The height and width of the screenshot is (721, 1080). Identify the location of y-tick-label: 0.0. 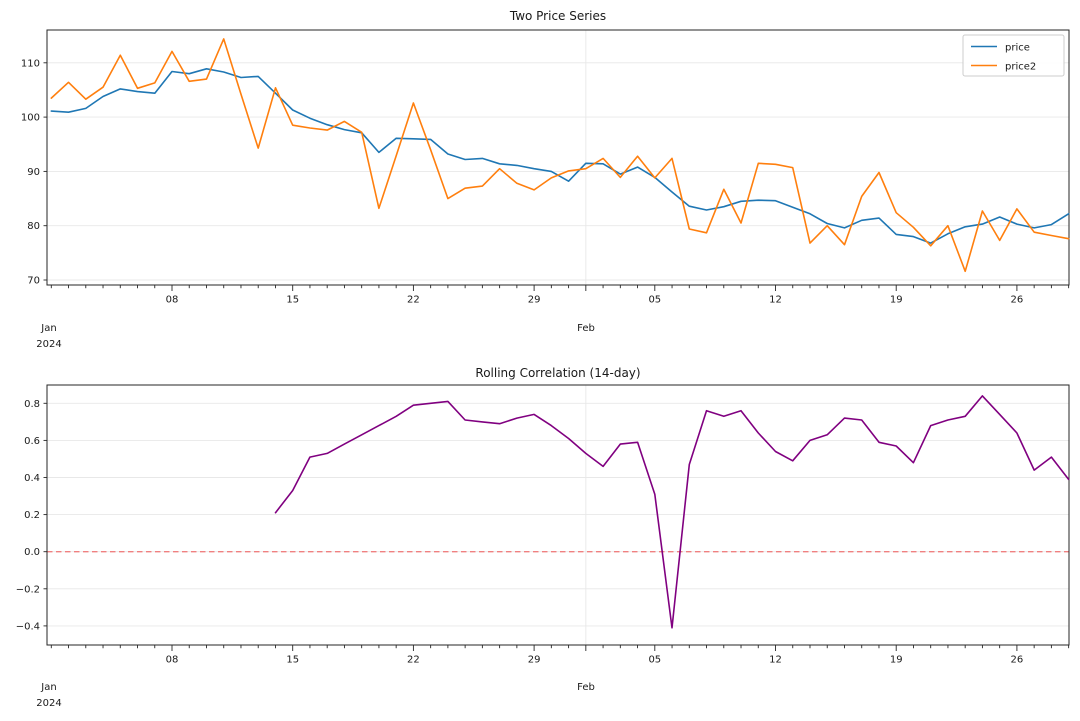
(32, 552).